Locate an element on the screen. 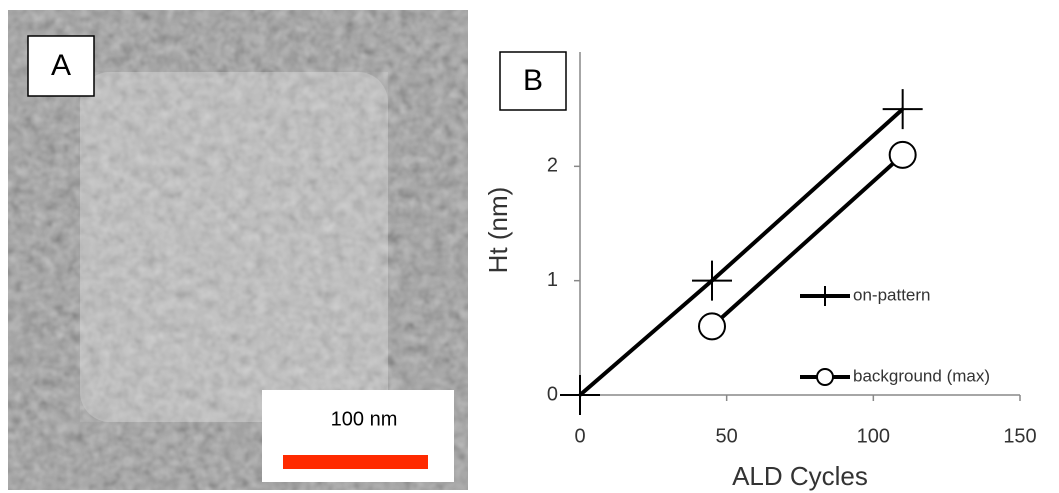 This screenshot has width=1059, height=493. x-tick-label: 50 is located at coordinates (727, 436).